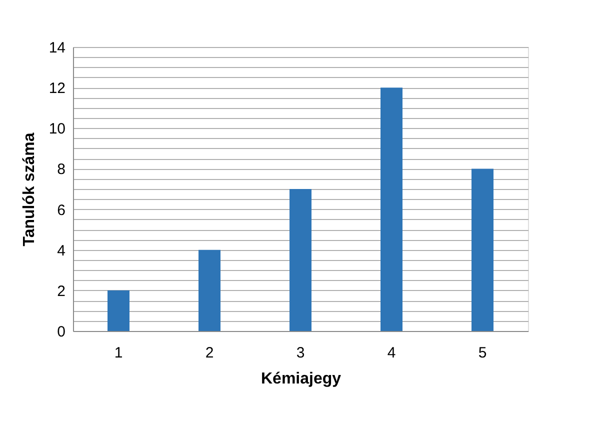 Image resolution: width=605 pixels, height=446 pixels. I want to click on x-tick-label: 1, so click(118, 353).